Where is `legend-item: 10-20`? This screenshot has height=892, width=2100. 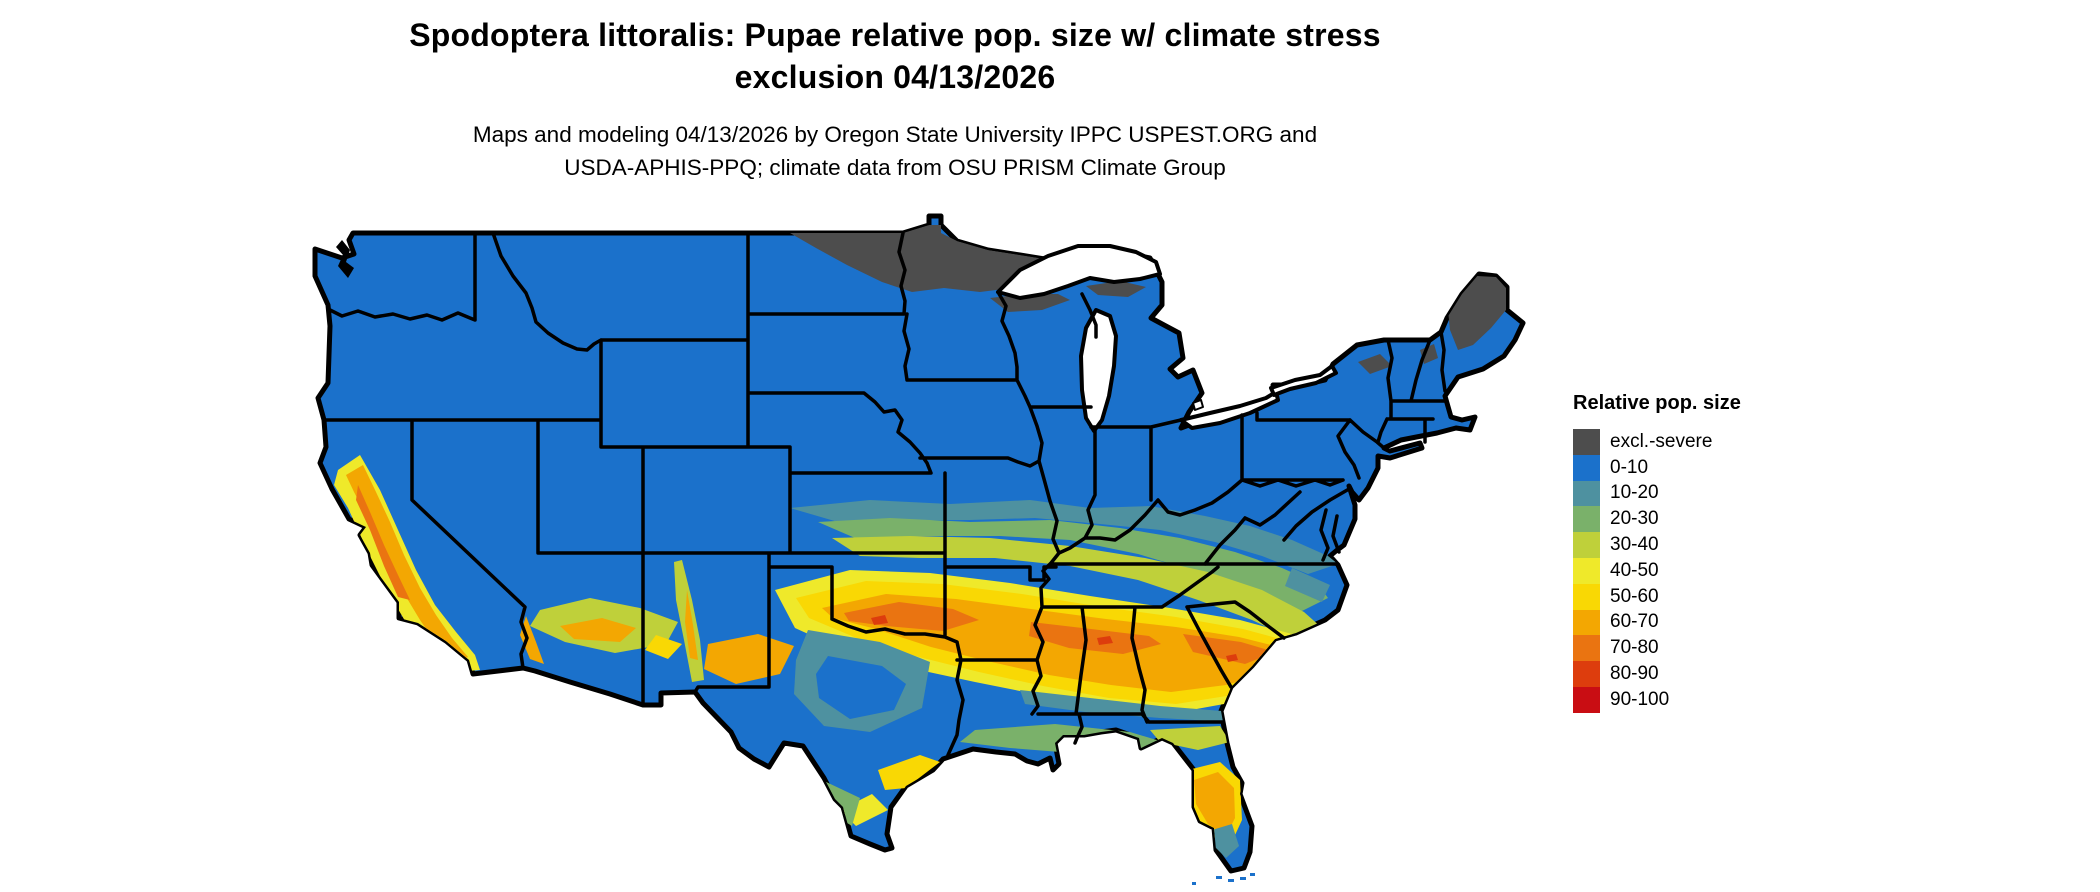 legend-item: 10-20 is located at coordinates (1703, 493).